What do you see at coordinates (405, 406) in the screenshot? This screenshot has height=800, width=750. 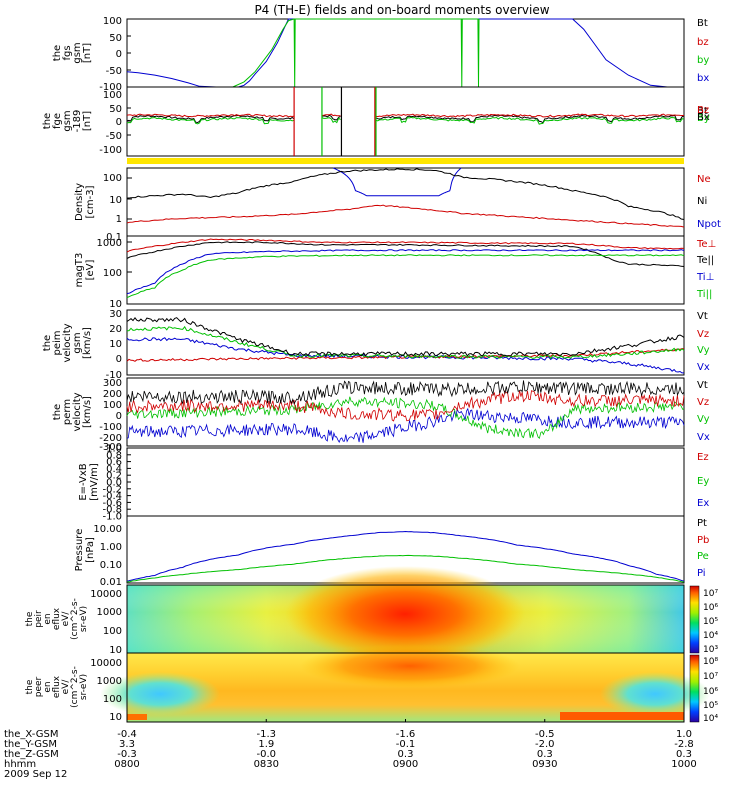 I see `series-vz` at bounding box center [405, 406].